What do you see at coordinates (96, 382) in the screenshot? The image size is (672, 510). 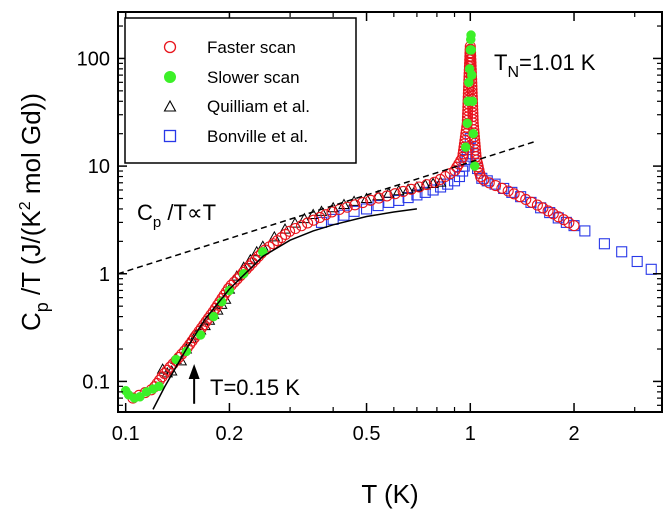 I see `y-tick-label-0: 0.1` at bounding box center [96, 382].